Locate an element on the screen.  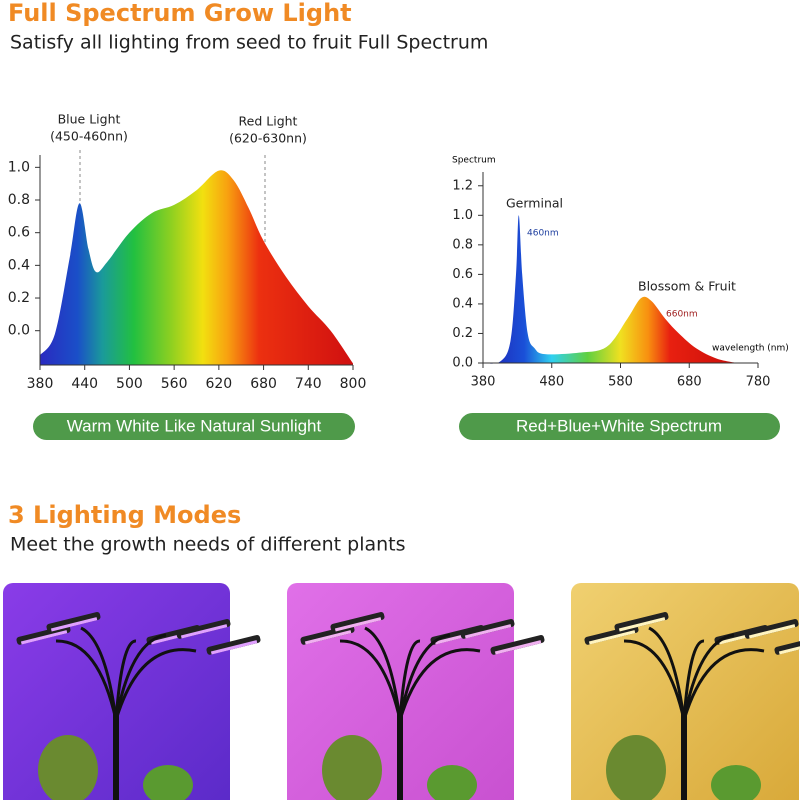
x-tick-label: 780 is located at coordinates (758, 382).